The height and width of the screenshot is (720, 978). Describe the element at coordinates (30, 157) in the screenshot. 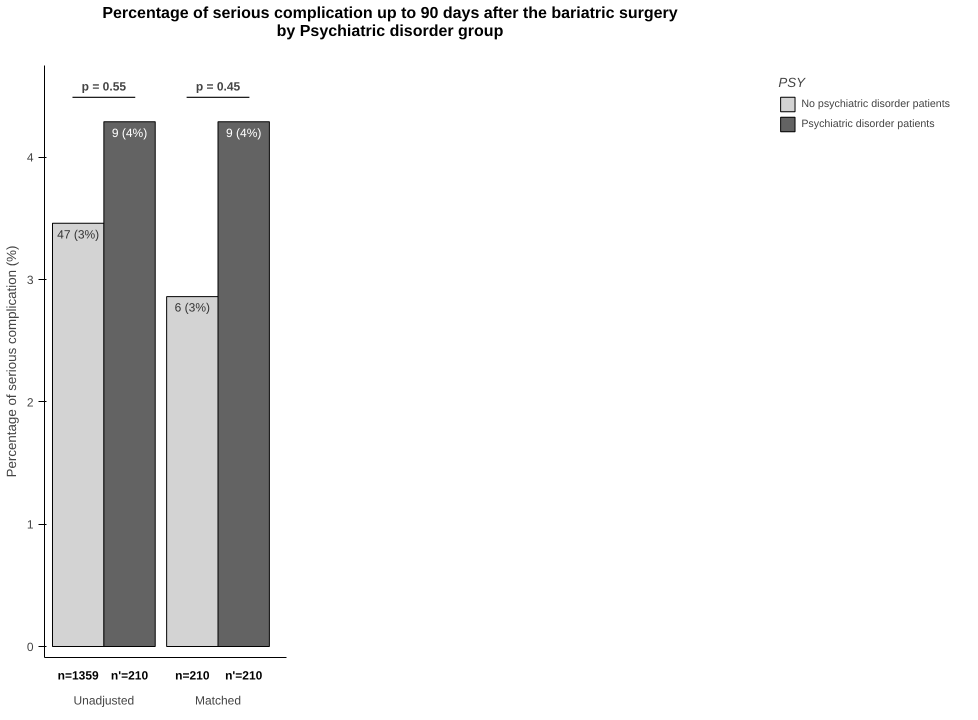

I see `y-tick-label: 4` at that location.